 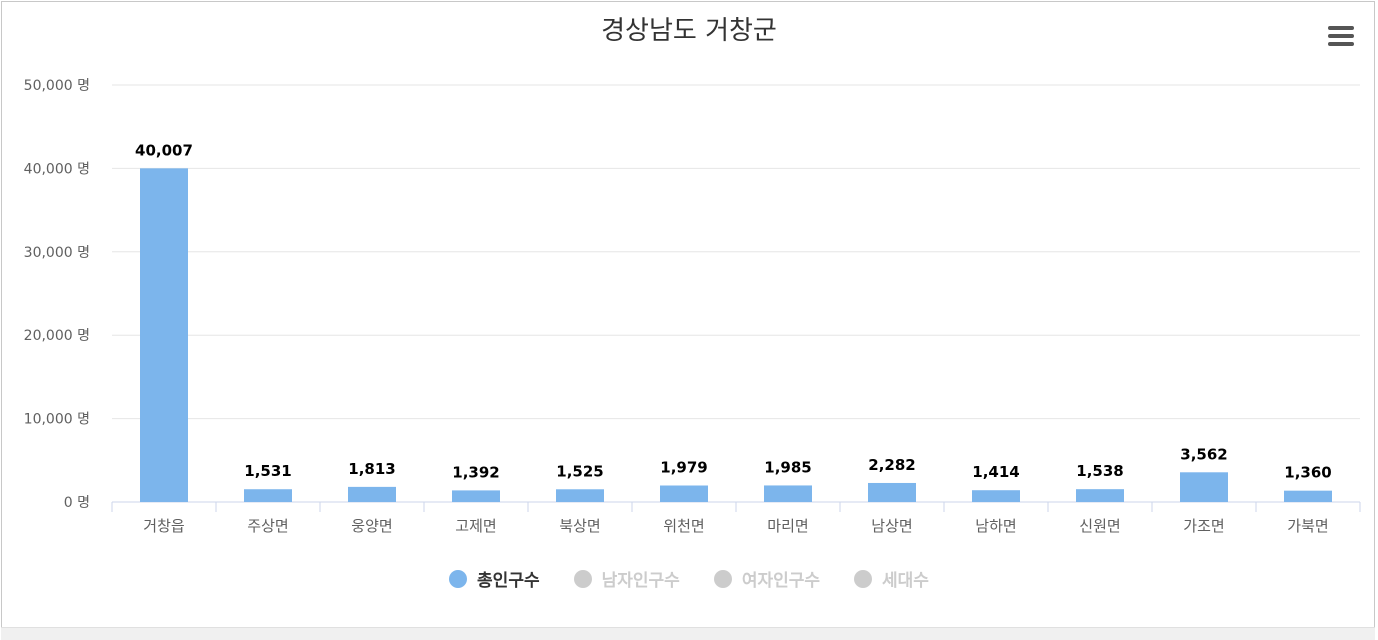 What do you see at coordinates (905, 581) in the screenshot?
I see `legend-label: 세대수` at bounding box center [905, 581].